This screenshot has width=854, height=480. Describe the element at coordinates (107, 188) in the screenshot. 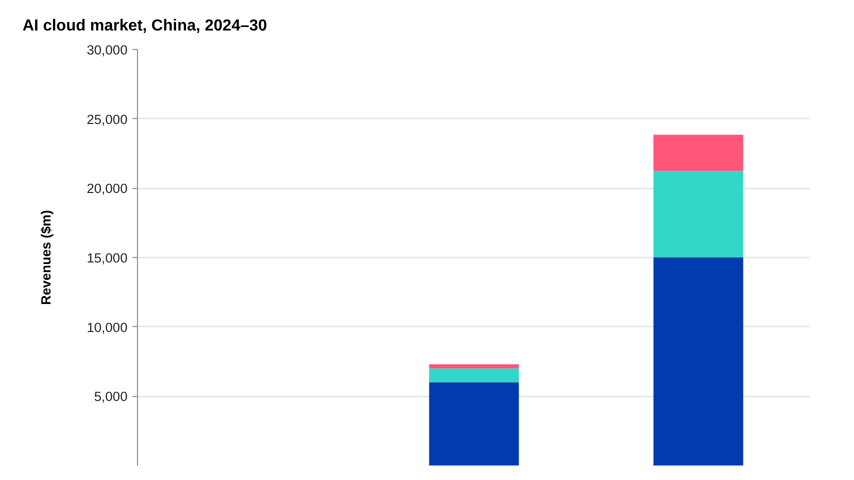

I see `y-tick-label: 20,000` at that location.